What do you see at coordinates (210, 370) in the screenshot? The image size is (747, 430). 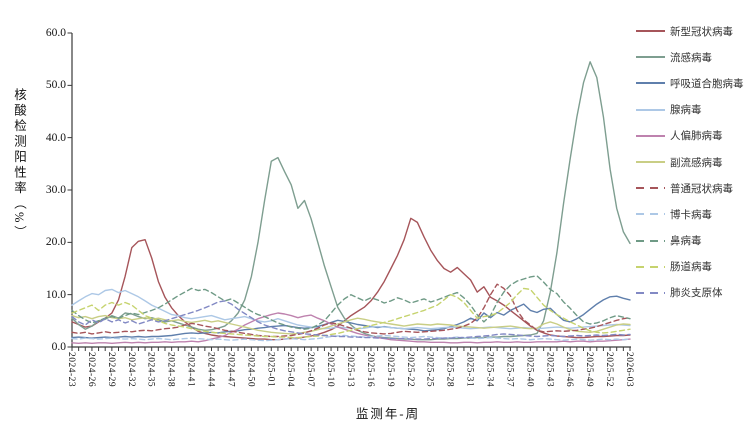 I see `x-tick-label: 2024-44` at bounding box center [210, 370].